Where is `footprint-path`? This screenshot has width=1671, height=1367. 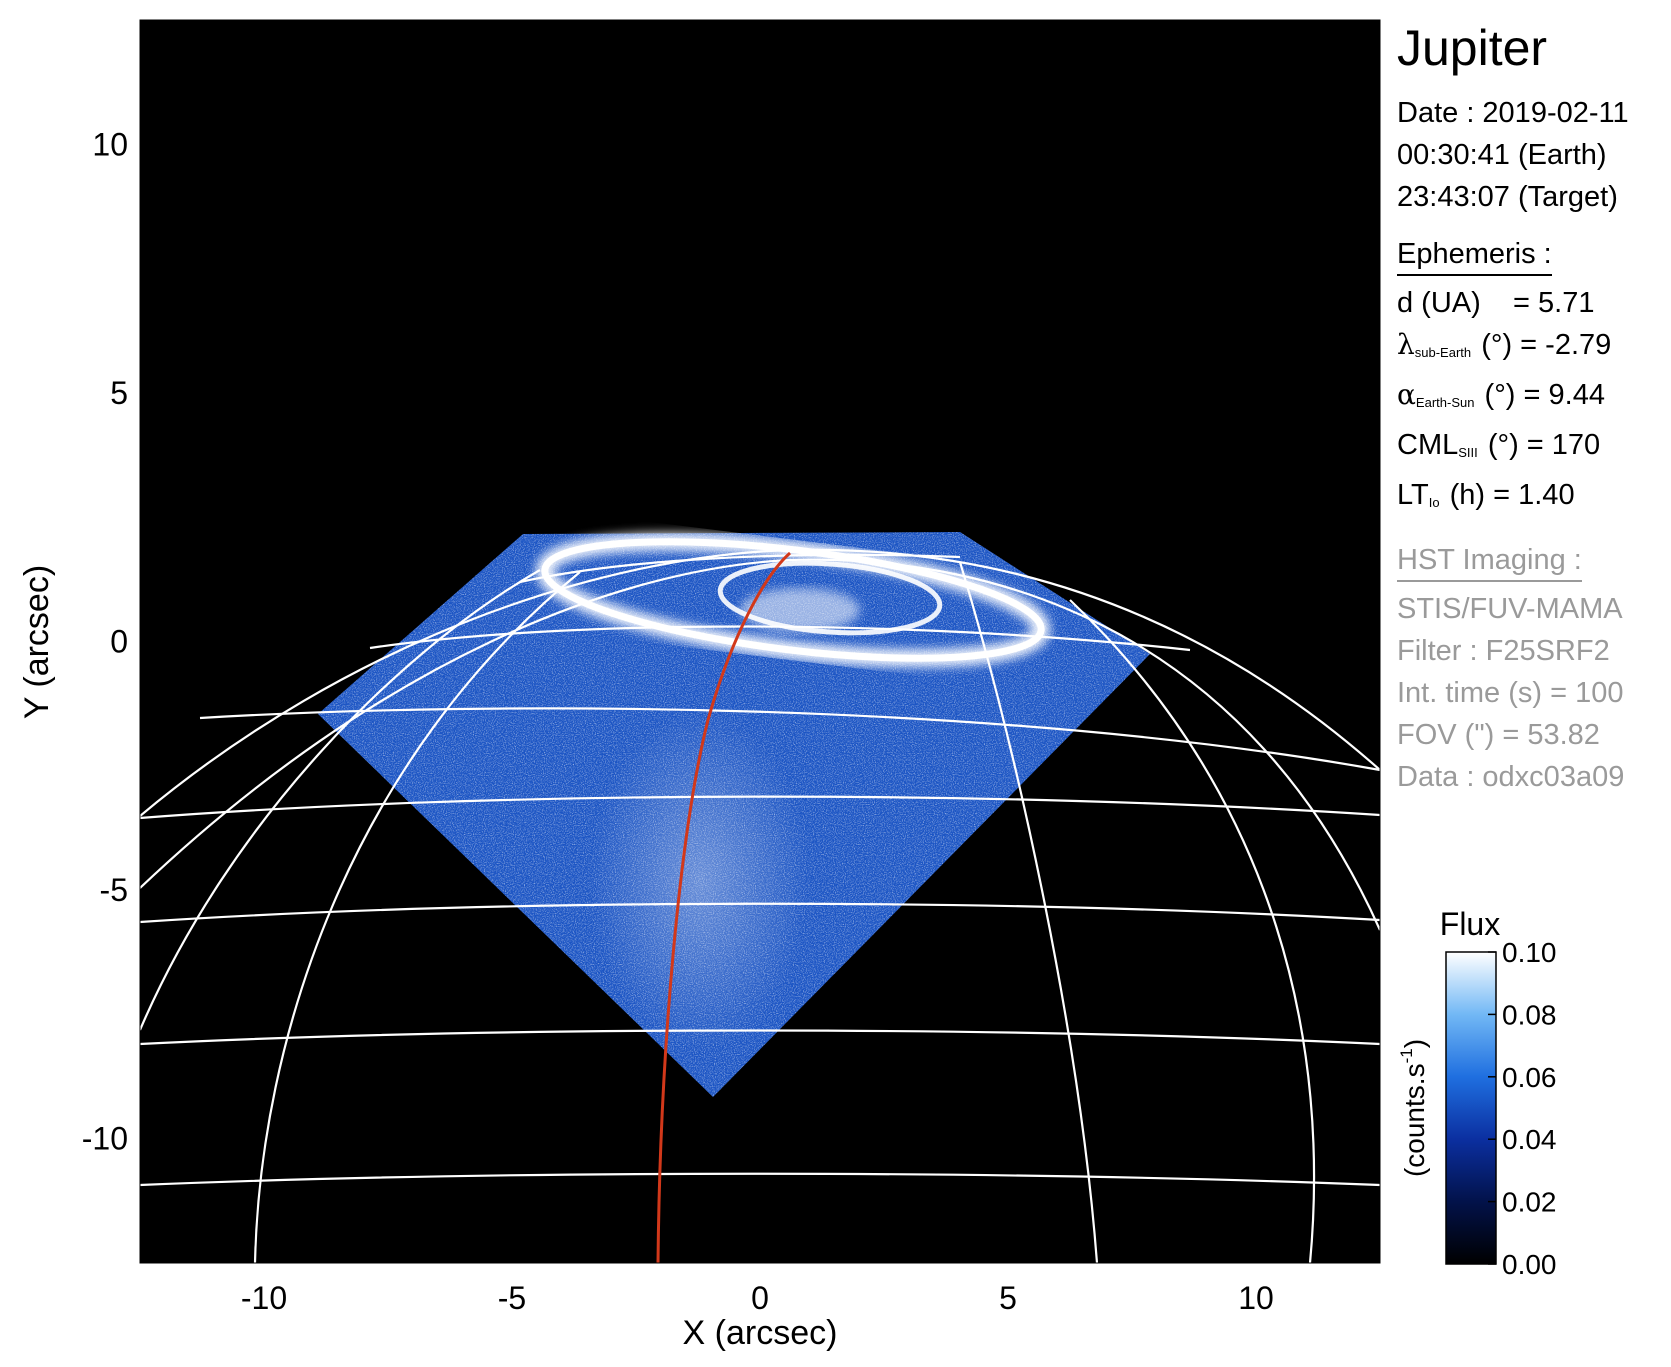
footprint-path is located at coordinates (723, 907).